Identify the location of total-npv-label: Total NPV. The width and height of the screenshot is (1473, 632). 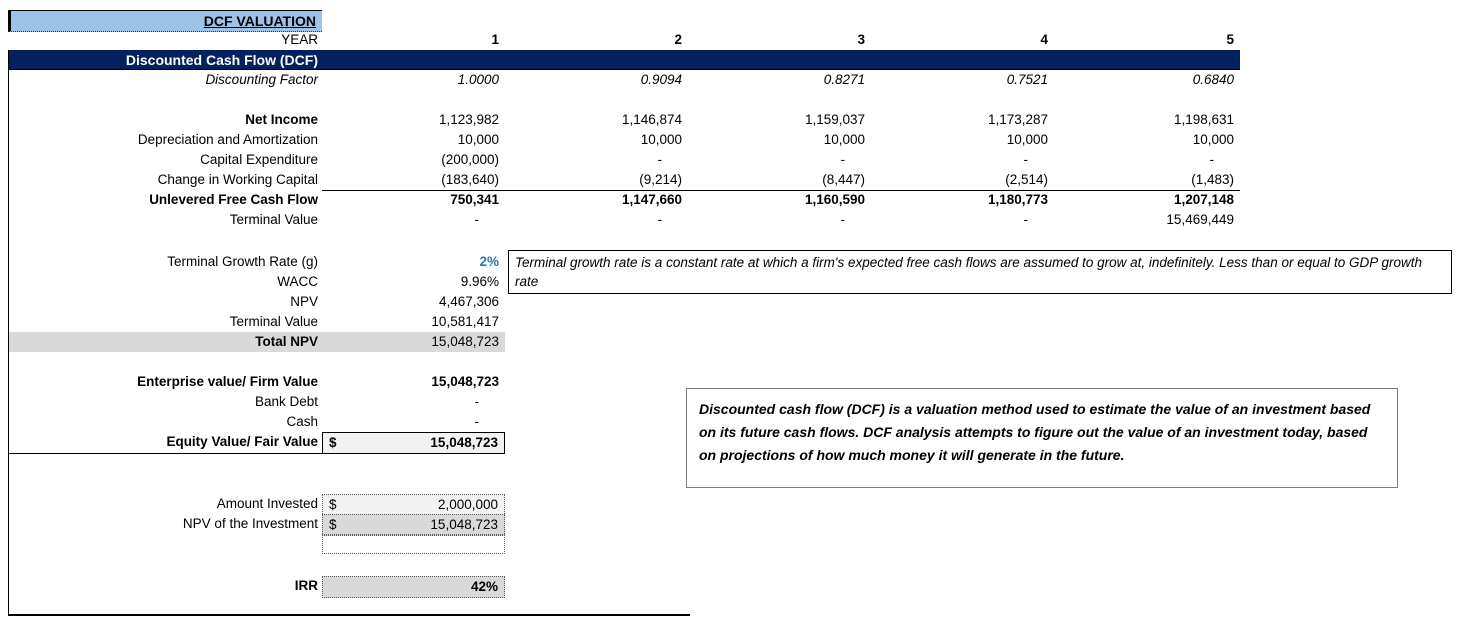
(165, 342).